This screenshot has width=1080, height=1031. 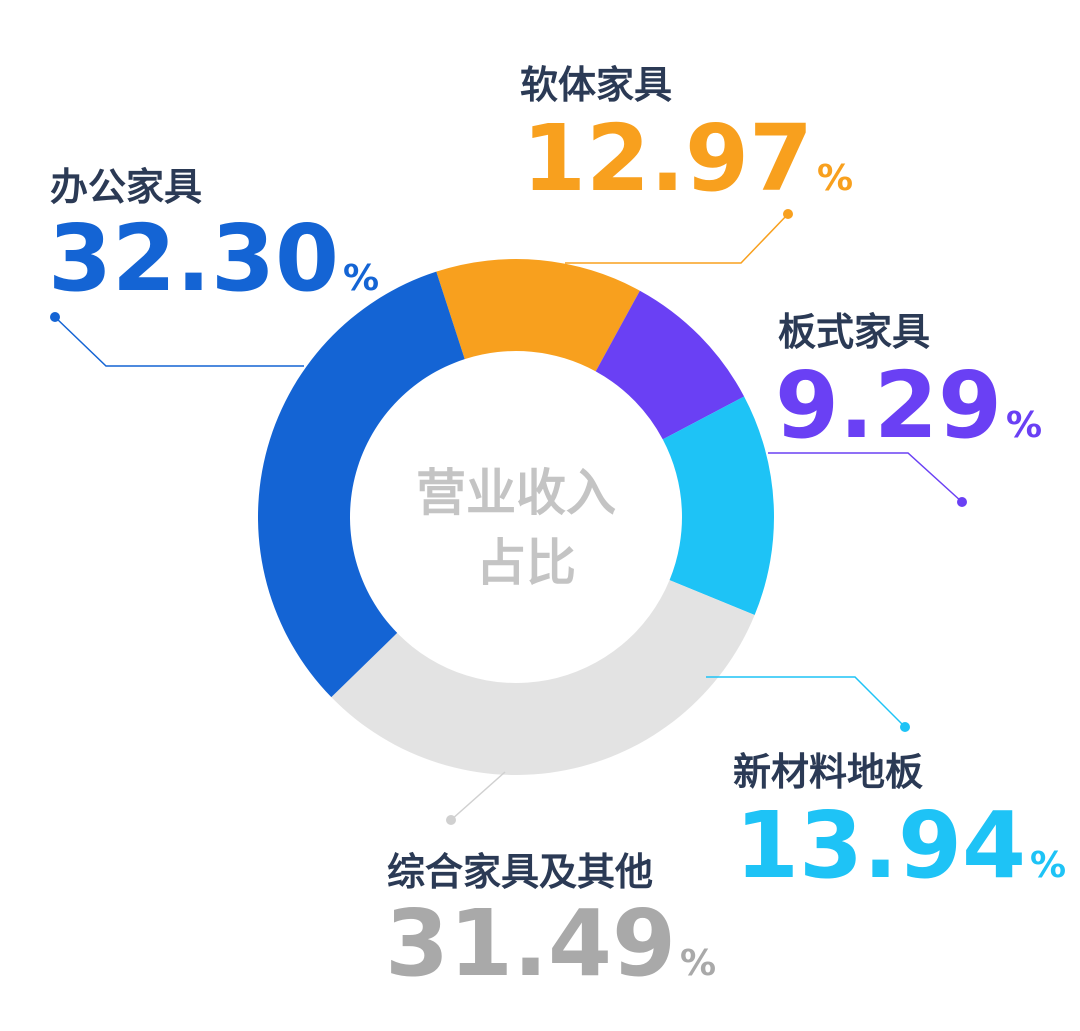 What do you see at coordinates (888, 405) in the screenshot?
I see `value-number-1: 9.29` at bounding box center [888, 405].